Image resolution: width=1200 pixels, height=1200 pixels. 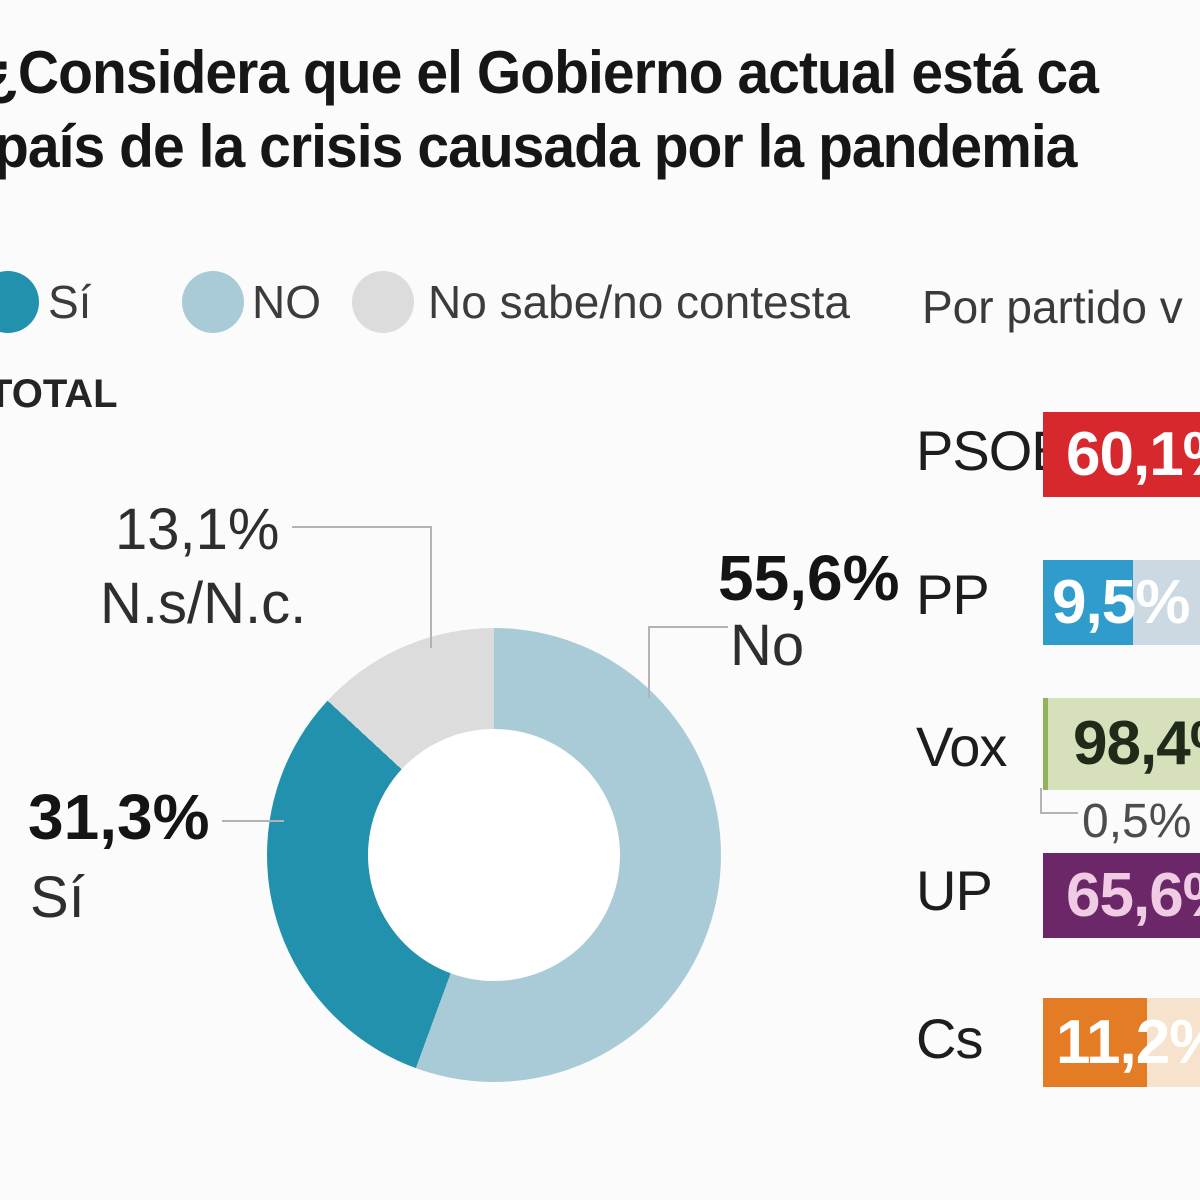 What do you see at coordinates (949, 1038) in the screenshot?
I see `party-label-cs: Cs` at bounding box center [949, 1038].